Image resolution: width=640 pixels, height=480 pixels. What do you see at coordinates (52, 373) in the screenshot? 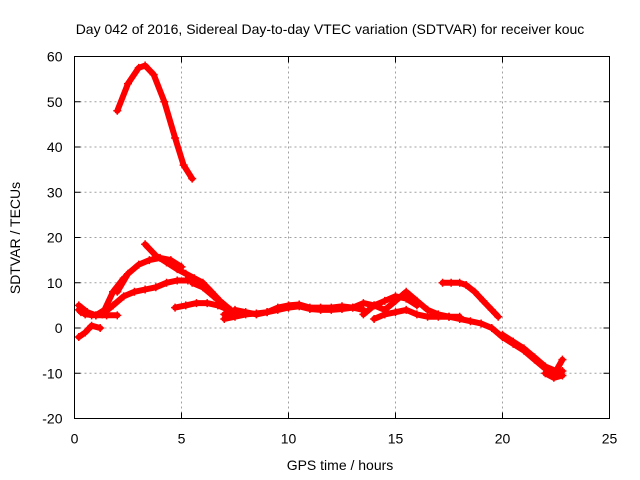
I see `y-tick-label: -10` at bounding box center [52, 373].